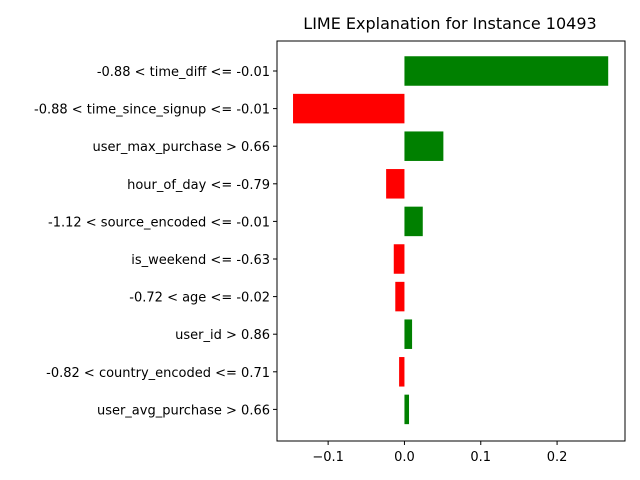 The height and width of the screenshot is (480, 640). Describe the element at coordinates (200, 260) in the screenshot. I see `y-tick-label: is_weekend <= -0.63` at that location.